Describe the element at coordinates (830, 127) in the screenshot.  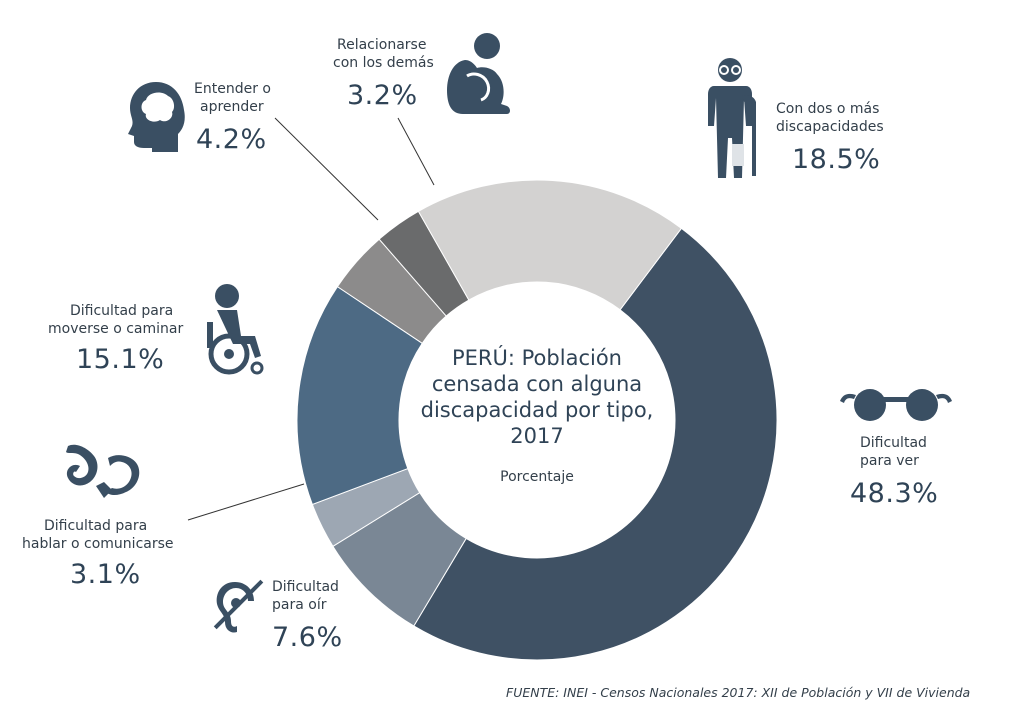
I see `label-dos-line2: discapacidades` at that location.